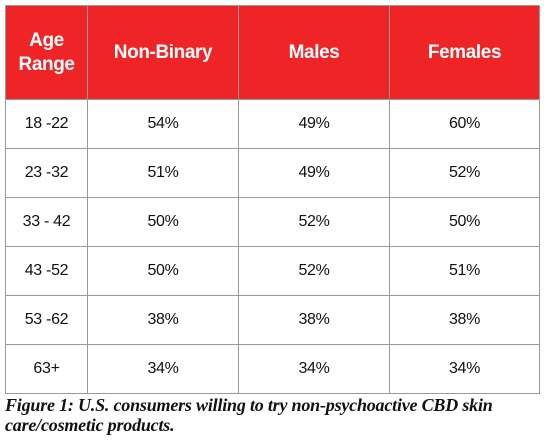 The height and width of the screenshot is (444, 544). Describe the element at coordinates (464, 173) in the screenshot. I see `females-cell: 52%` at that location.